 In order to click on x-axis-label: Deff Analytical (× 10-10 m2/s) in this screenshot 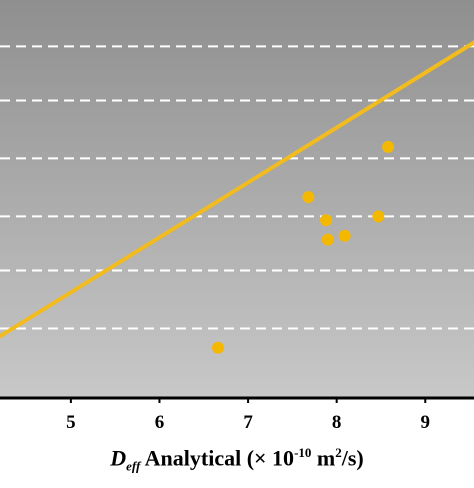, I will do `click(237, 453)`.